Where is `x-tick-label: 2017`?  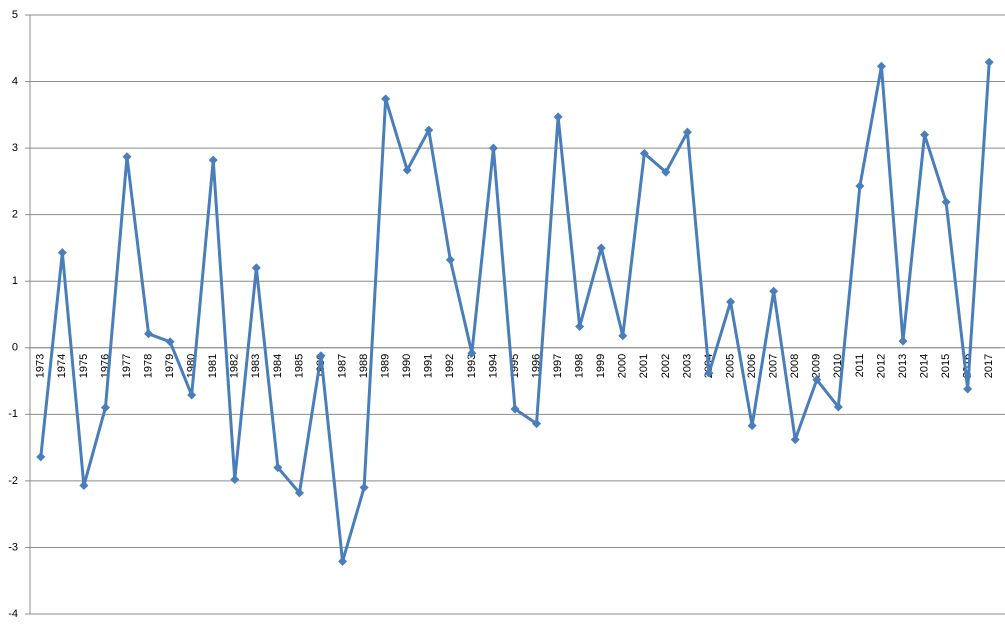 x-tick-label: 2017 is located at coordinates (989, 366).